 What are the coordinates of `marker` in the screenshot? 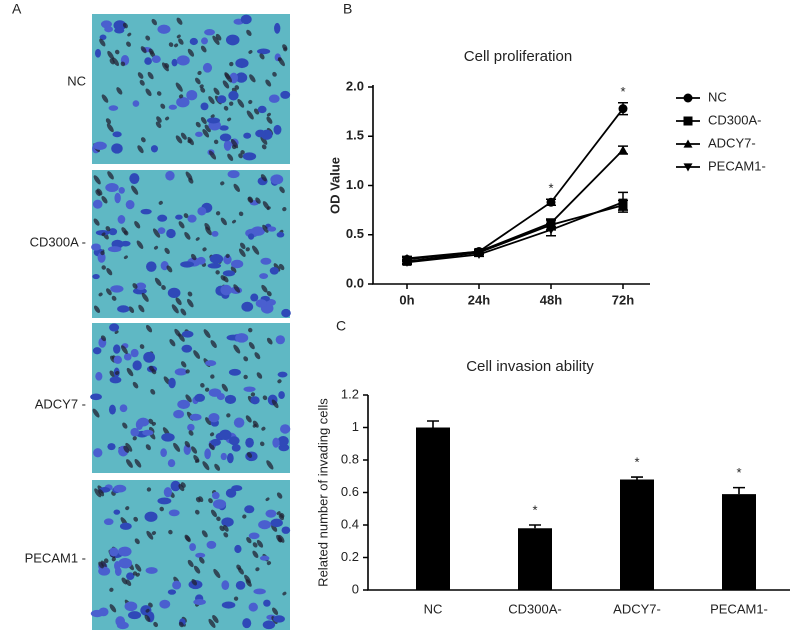 It's located at (623, 202).